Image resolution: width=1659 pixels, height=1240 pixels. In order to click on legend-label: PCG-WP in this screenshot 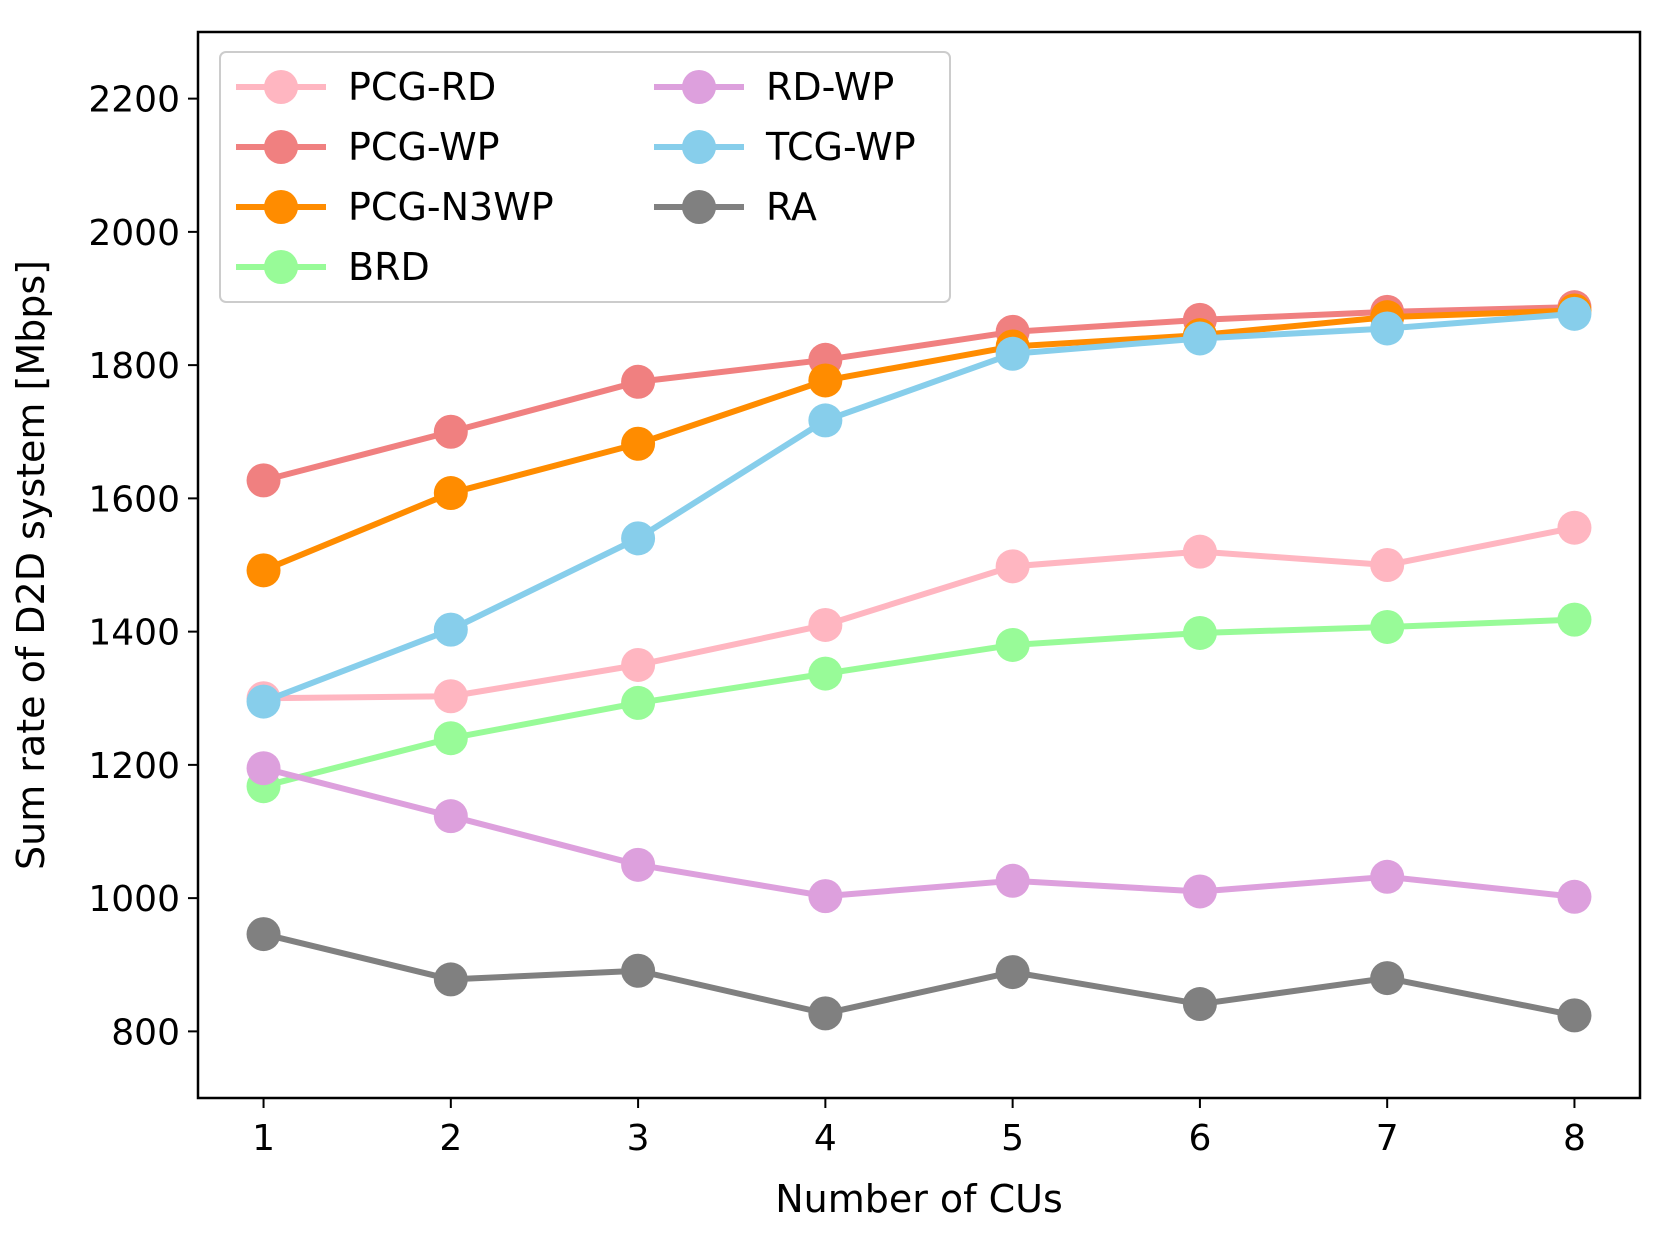, I will do `click(424, 147)`.